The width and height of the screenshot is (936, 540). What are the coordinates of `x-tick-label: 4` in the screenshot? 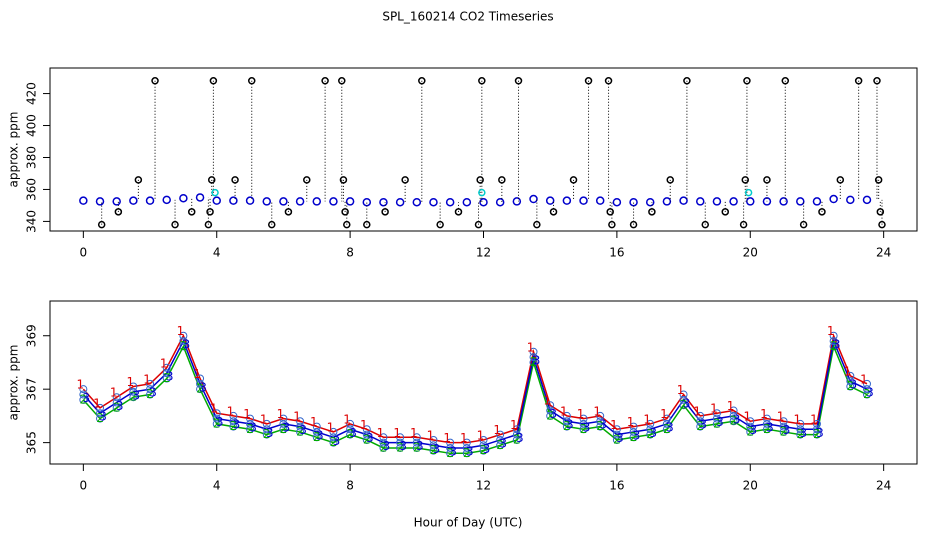 It's located at (217, 253).